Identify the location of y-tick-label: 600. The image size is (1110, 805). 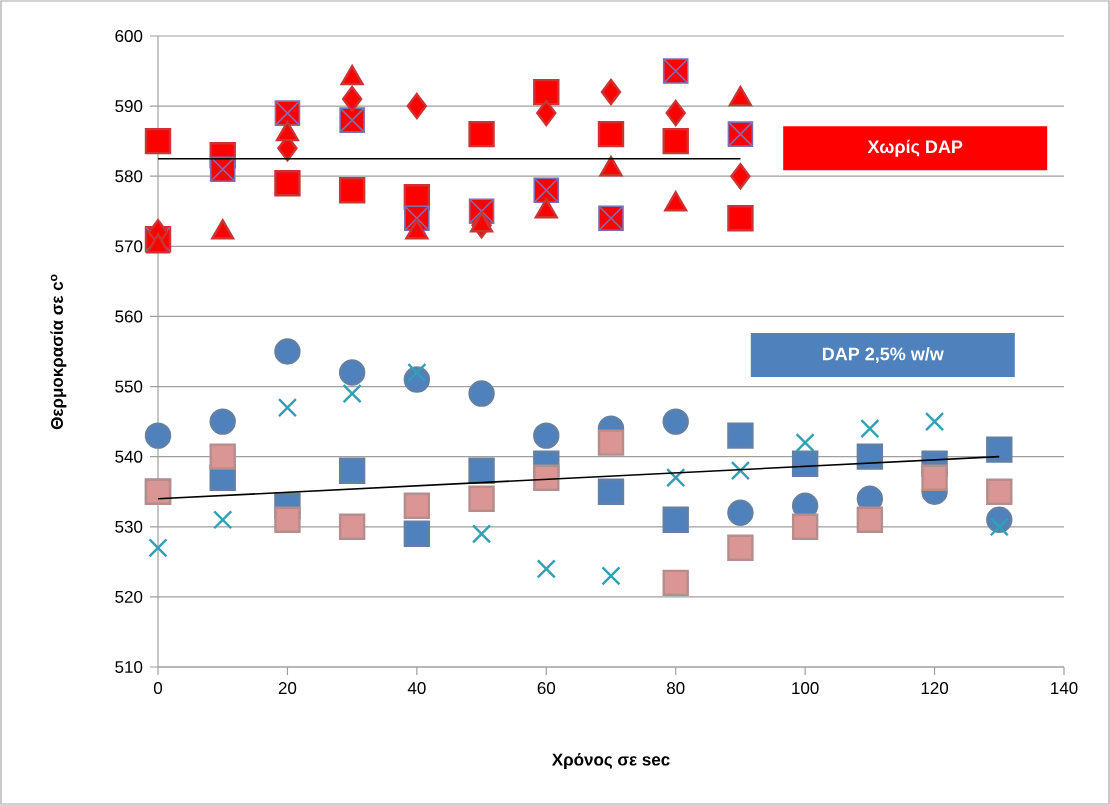
(129, 36).